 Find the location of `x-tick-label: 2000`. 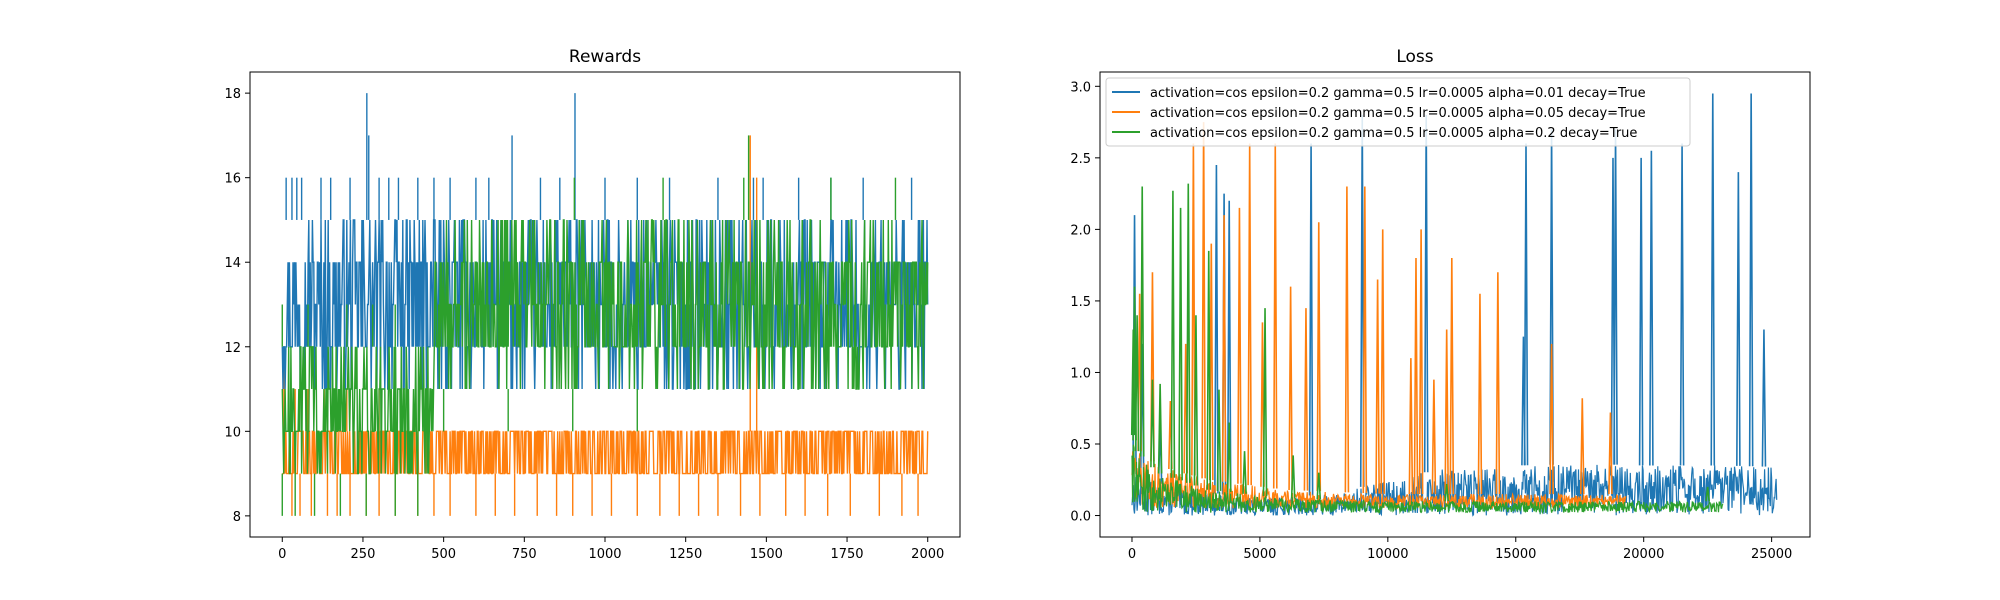

x-tick-label: 2000 is located at coordinates (927, 554).